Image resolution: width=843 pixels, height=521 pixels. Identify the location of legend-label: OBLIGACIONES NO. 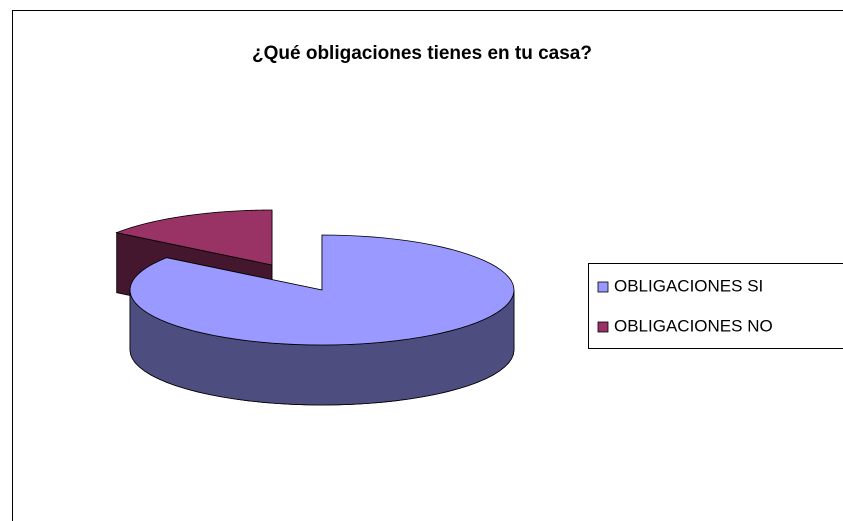
(693, 325).